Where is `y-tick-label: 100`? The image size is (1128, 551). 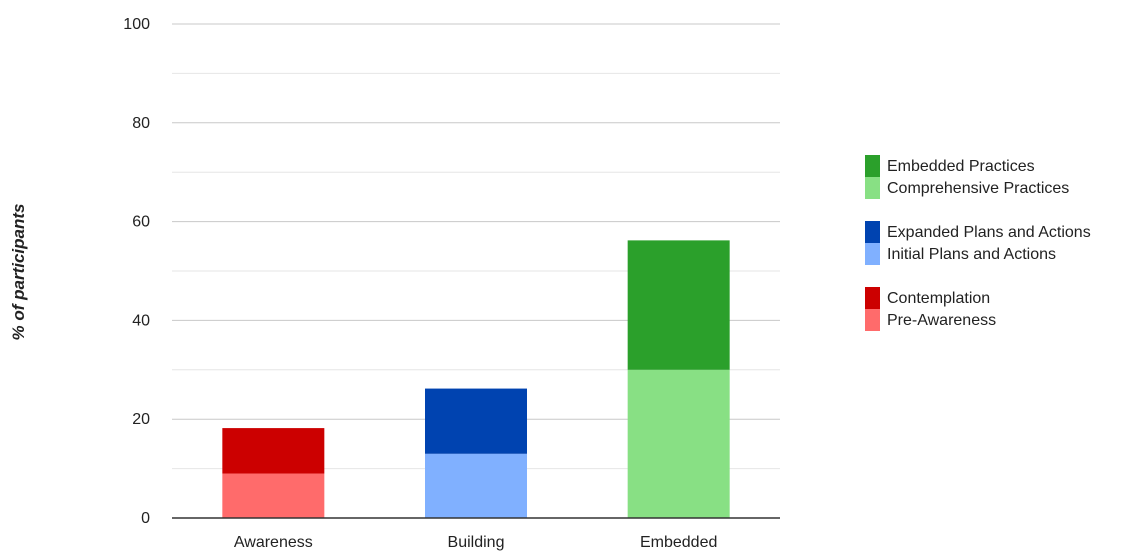
y-tick-label: 100 is located at coordinates (136, 24).